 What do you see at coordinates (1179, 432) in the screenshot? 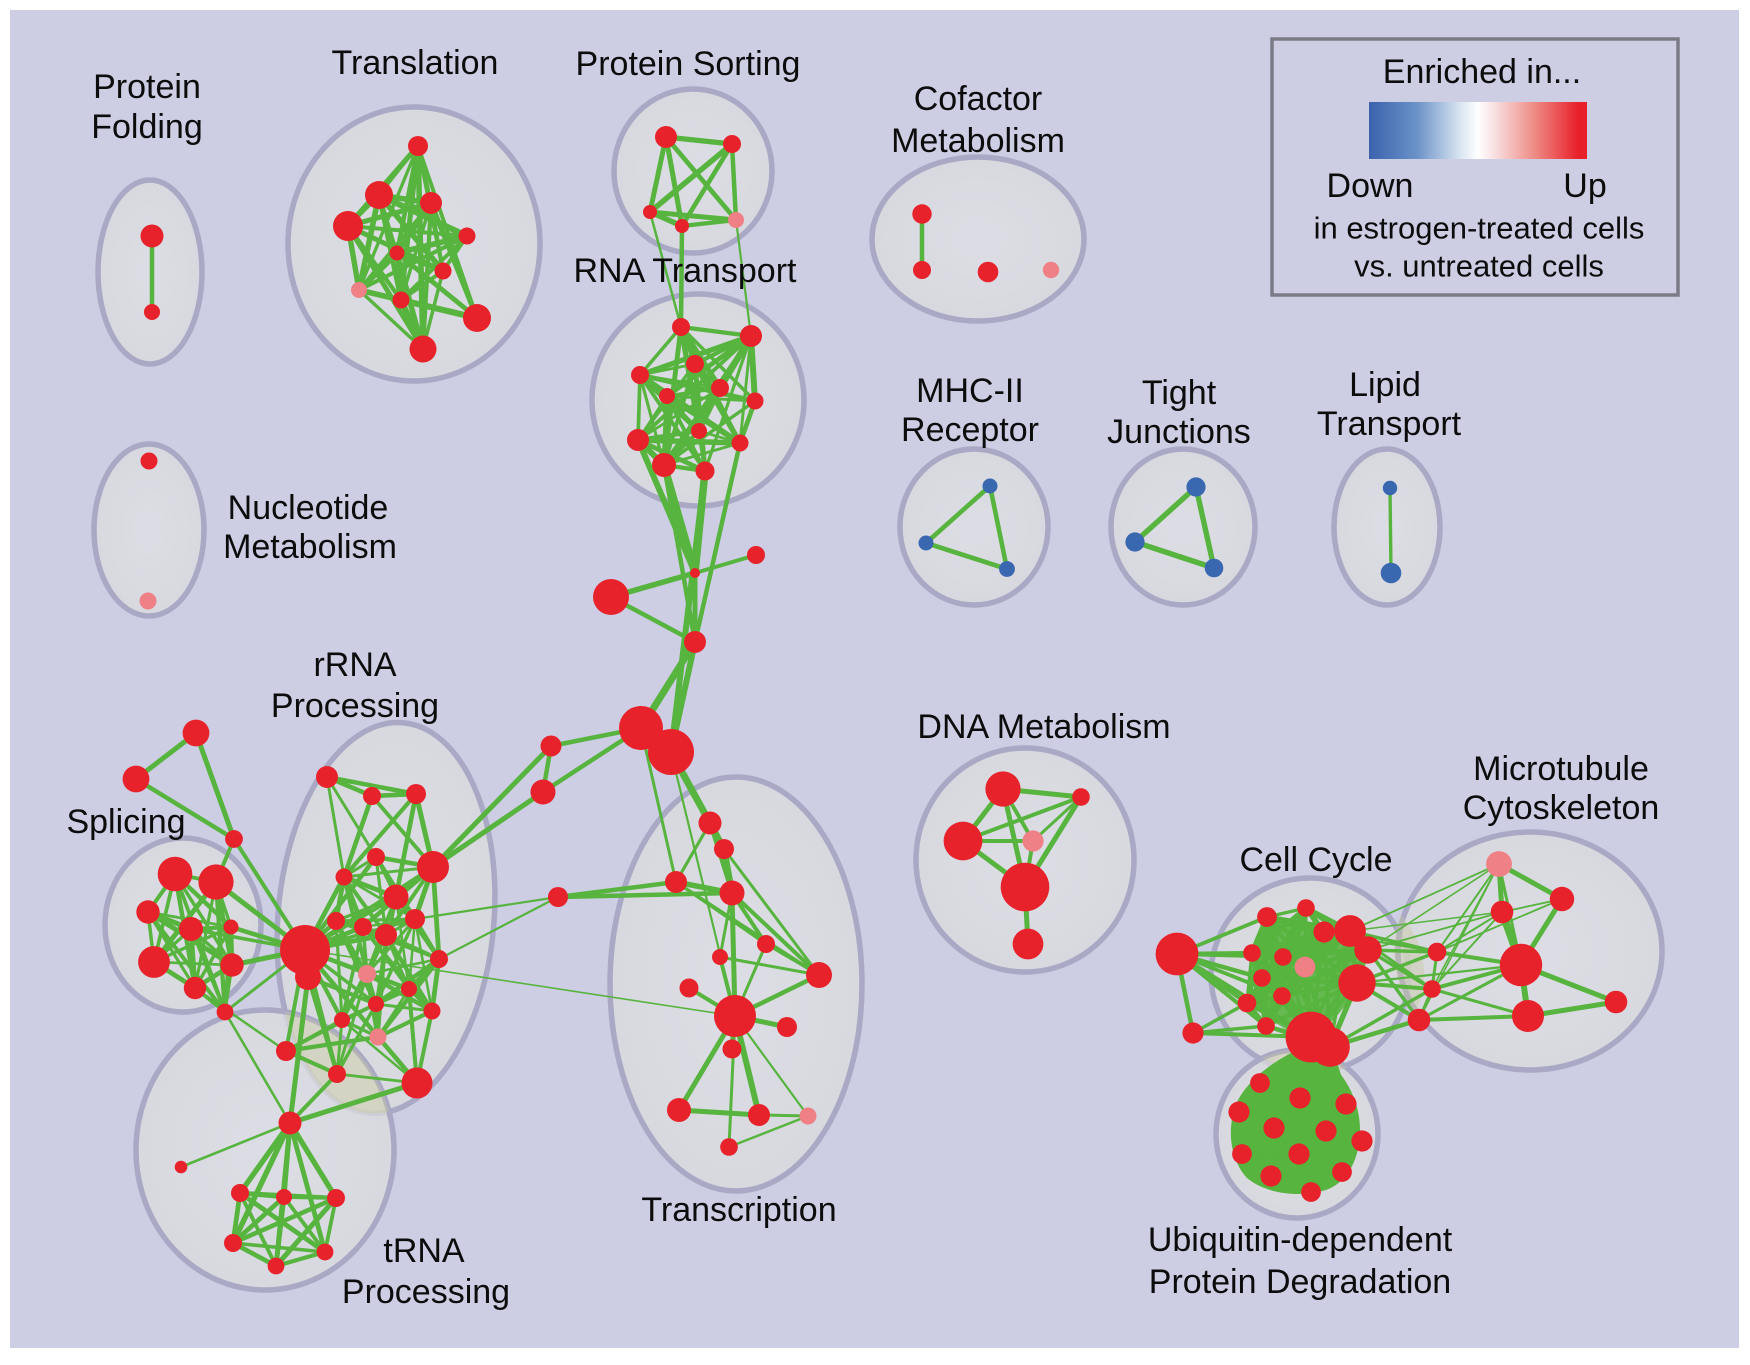
I see `svg-text: Junctions` at bounding box center [1179, 432].